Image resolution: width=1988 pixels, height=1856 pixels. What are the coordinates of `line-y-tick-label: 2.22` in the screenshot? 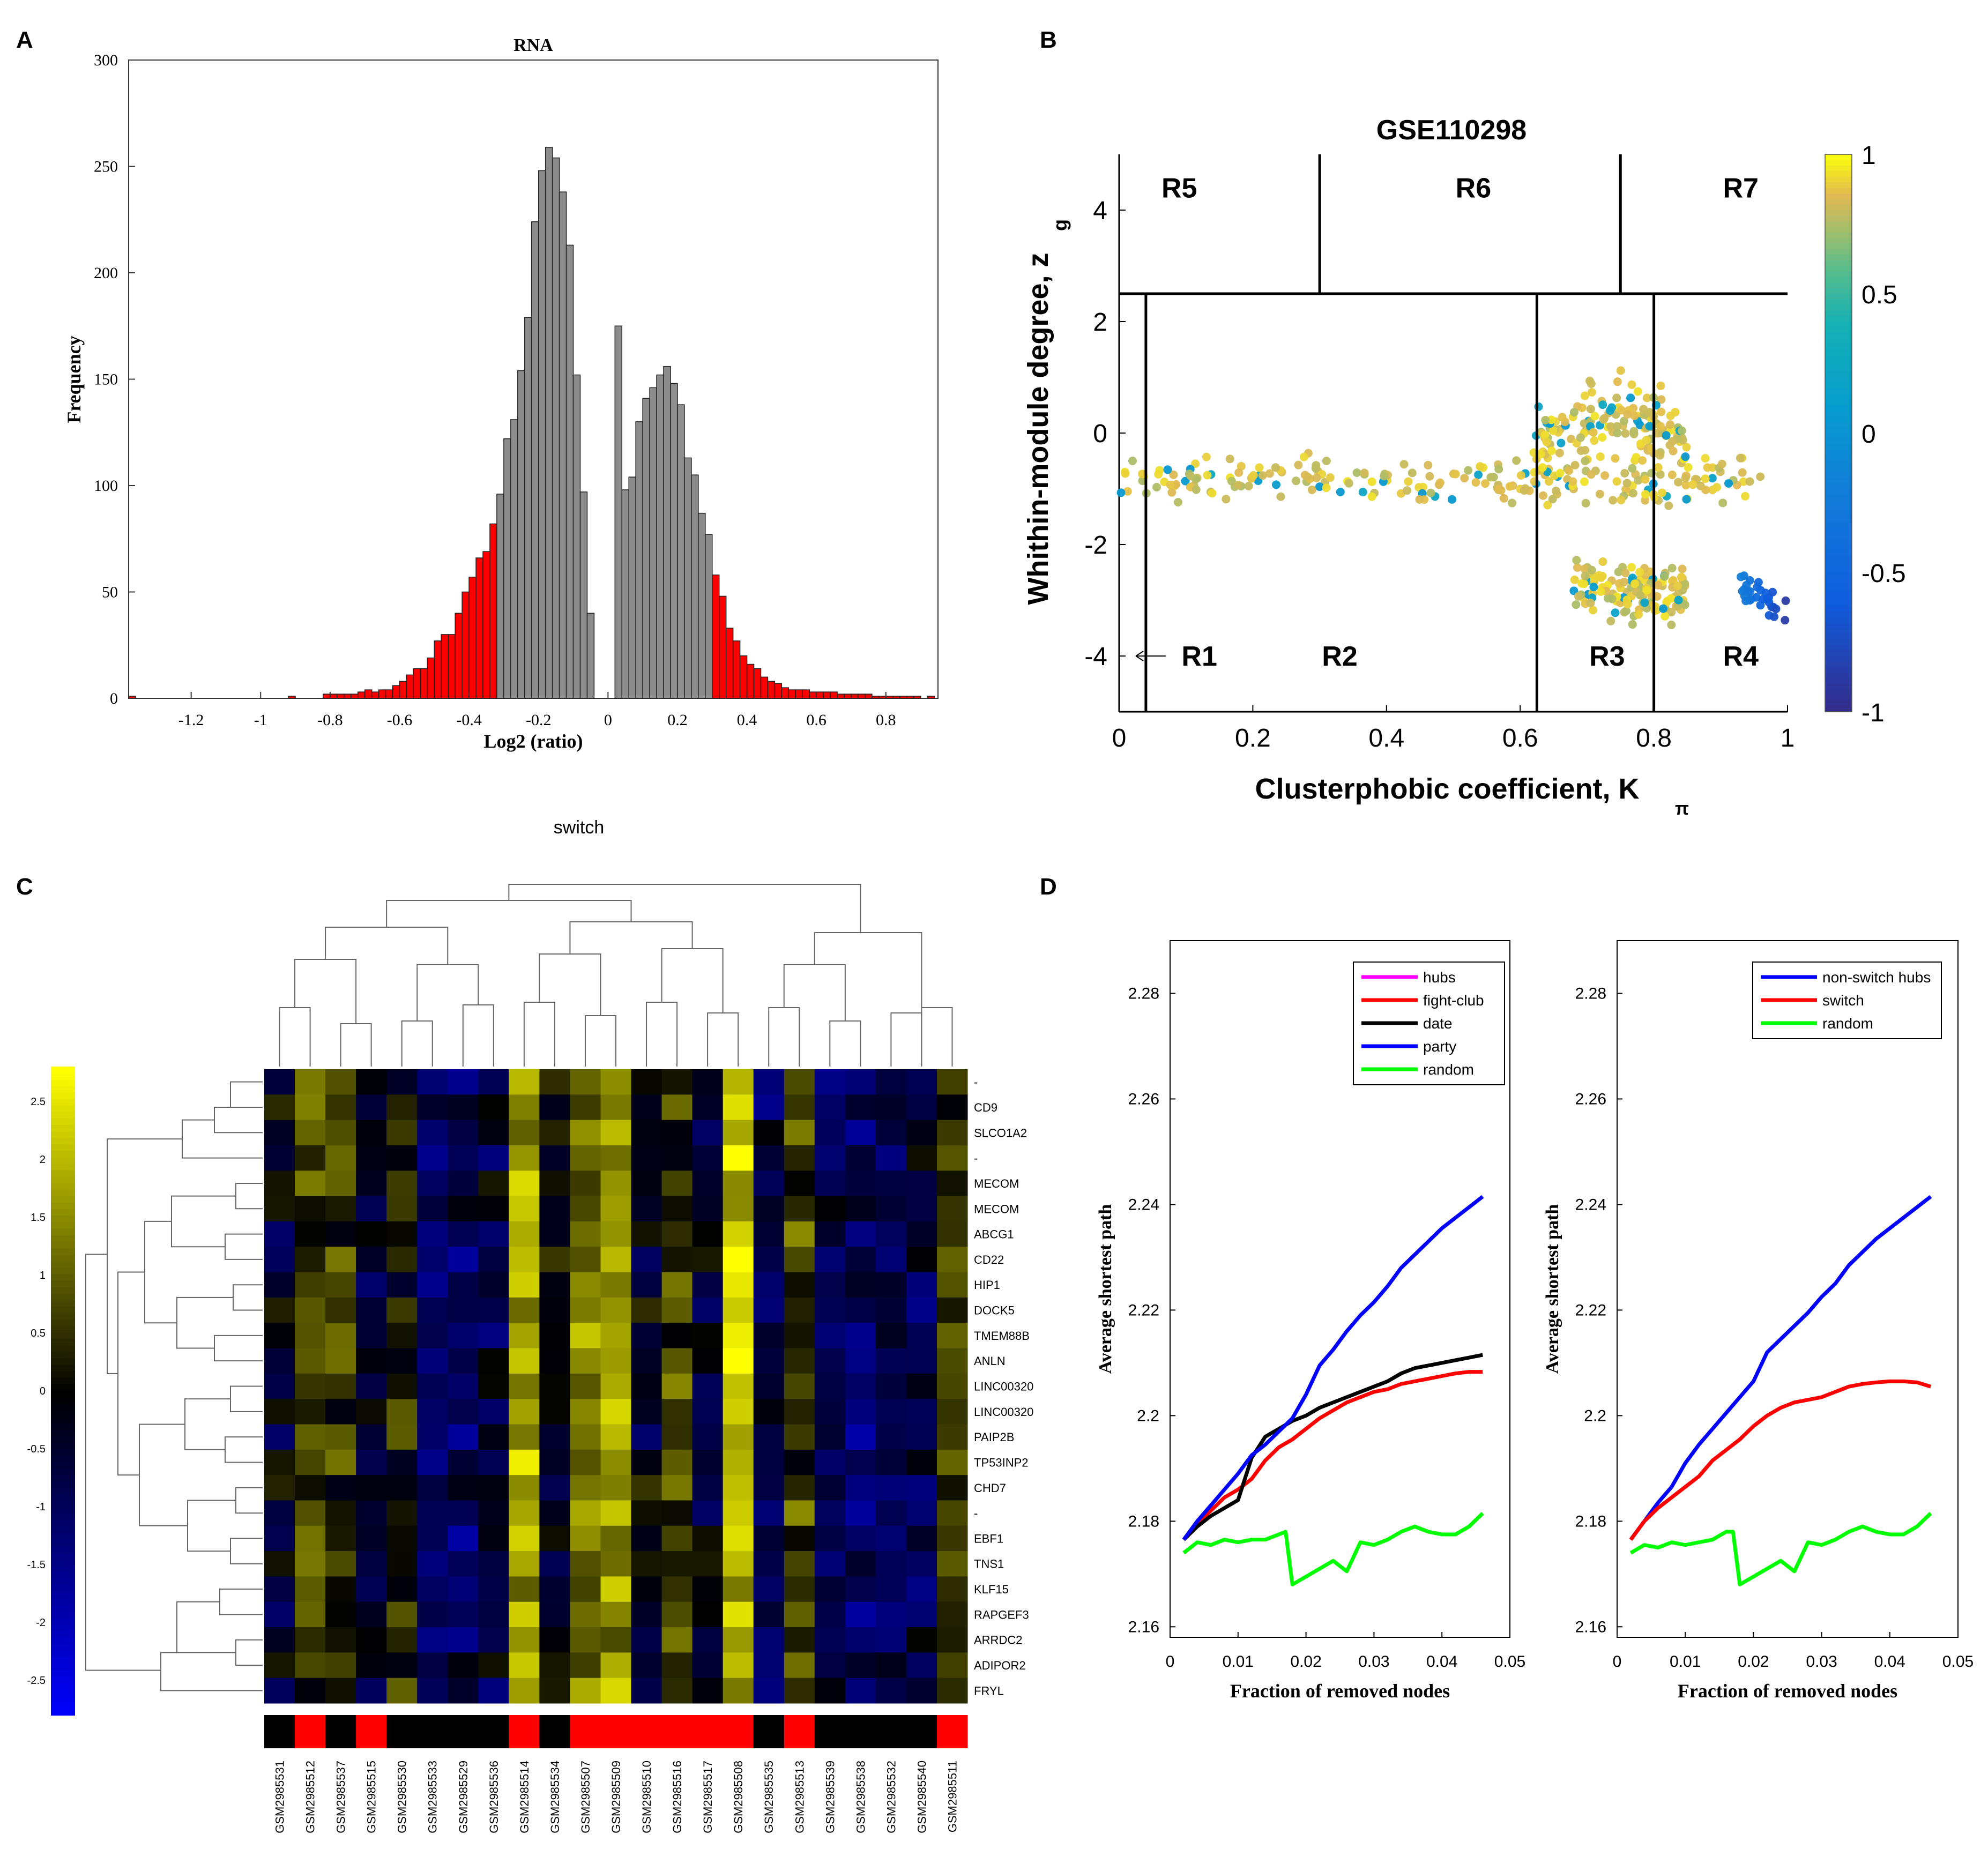 It's located at (1144, 1310).